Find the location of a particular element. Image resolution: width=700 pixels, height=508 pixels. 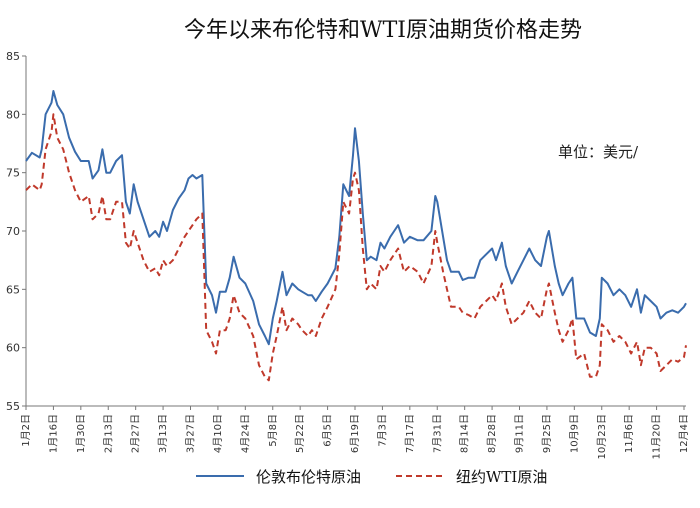

y-tick-label: 65 is located at coordinates (13, 289).